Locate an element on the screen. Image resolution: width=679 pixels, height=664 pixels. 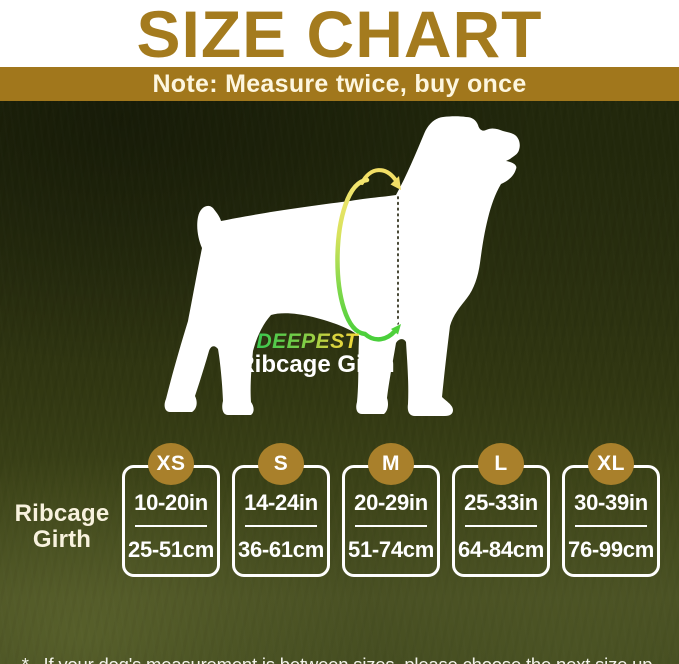
cm-value: 51-74cm is located at coordinates (391, 549).